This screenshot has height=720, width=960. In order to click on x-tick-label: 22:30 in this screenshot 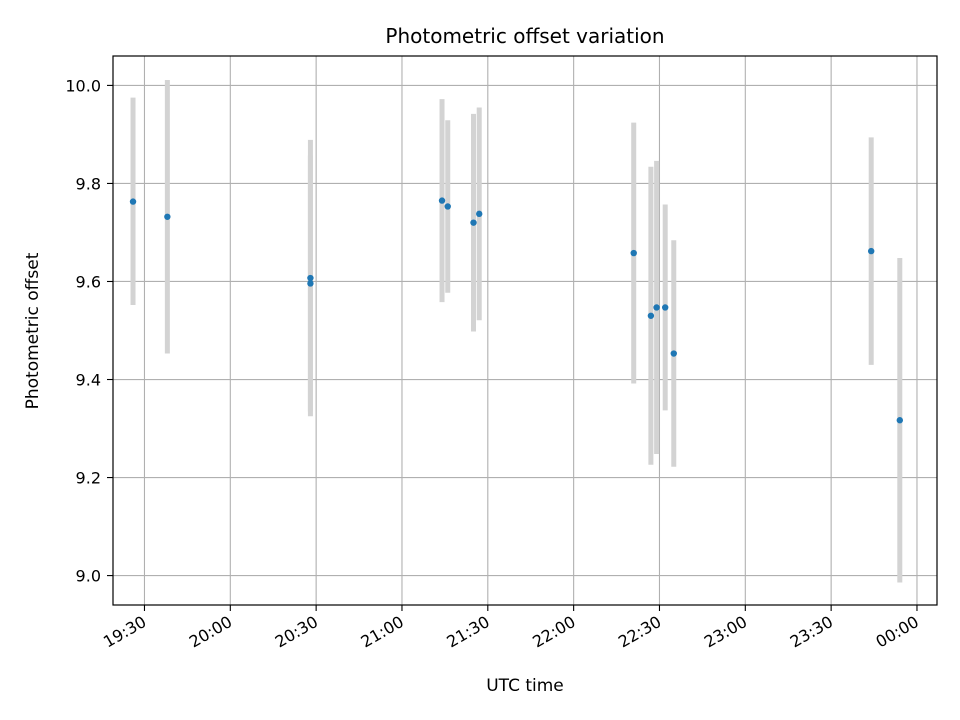, I will do `click(639, 632)`.